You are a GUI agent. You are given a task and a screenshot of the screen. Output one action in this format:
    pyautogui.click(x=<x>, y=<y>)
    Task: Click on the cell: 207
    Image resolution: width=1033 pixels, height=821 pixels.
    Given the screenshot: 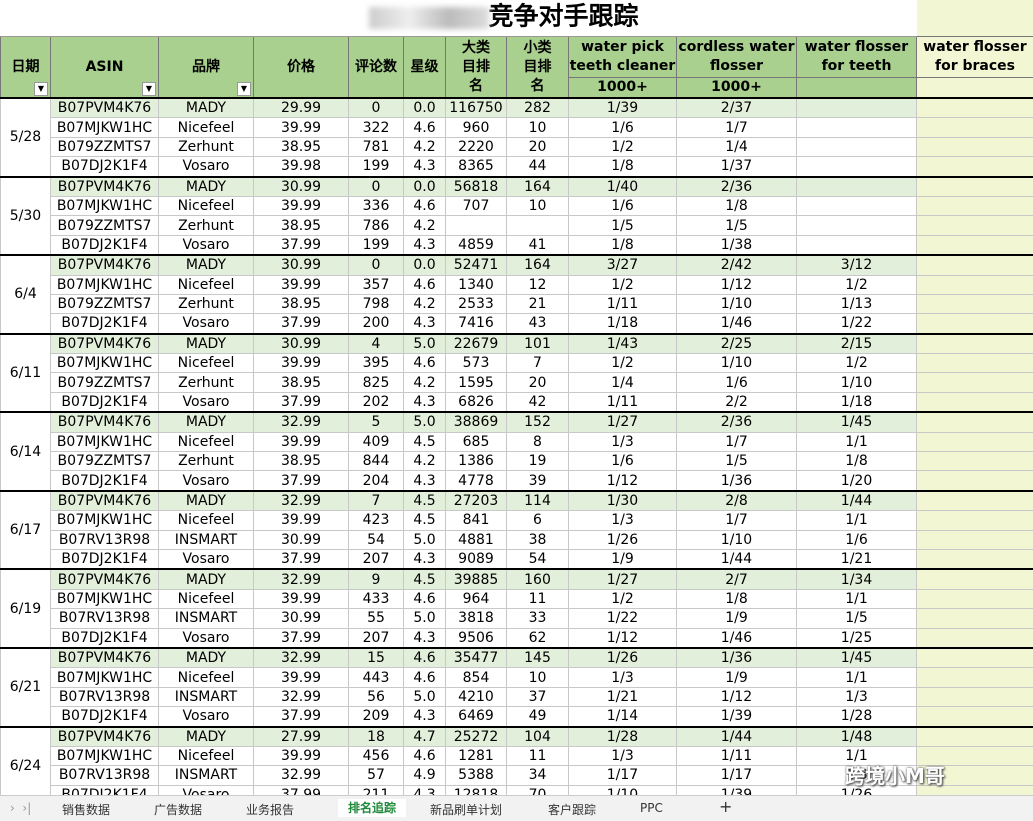 What is the action you would take?
    pyautogui.click(x=376, y=638)
    